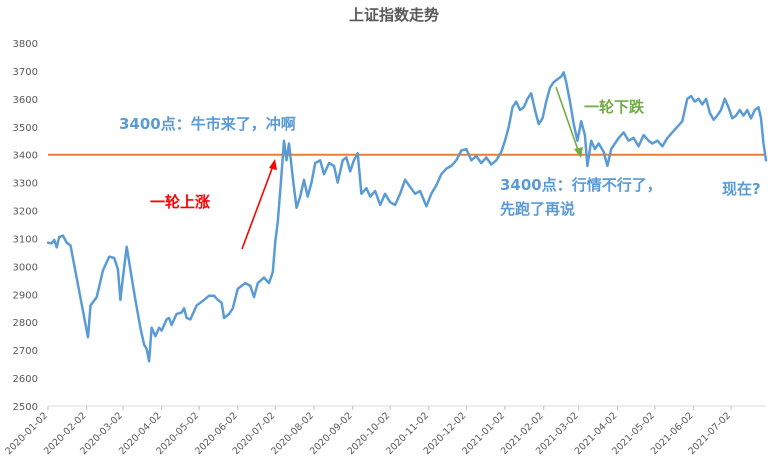  What do you see at coordinates (25, 295) in the screenshot?
I see `y-tick-label: 2900` at bounding box center [25, 295].